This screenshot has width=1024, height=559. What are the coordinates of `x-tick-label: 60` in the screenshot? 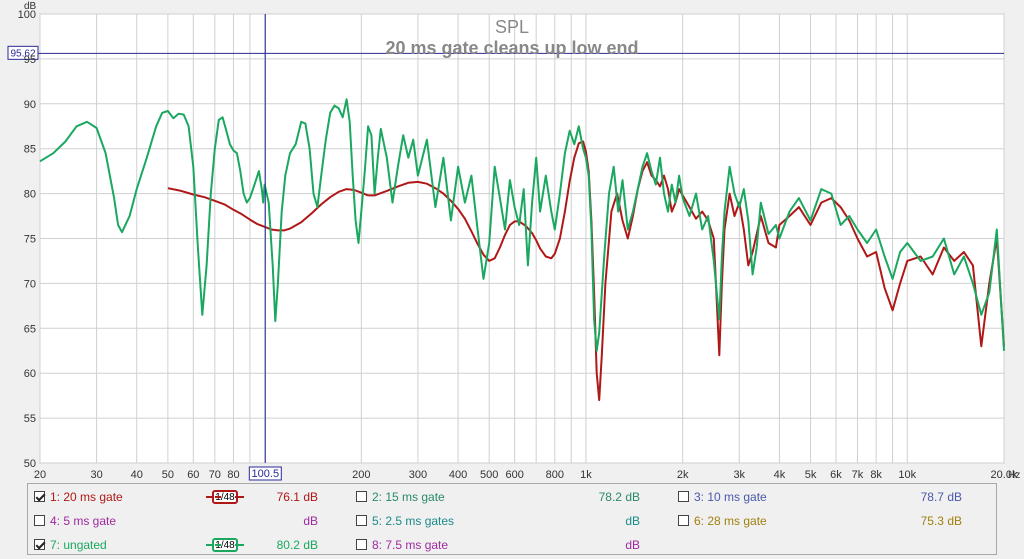 It's located at (193, 475).